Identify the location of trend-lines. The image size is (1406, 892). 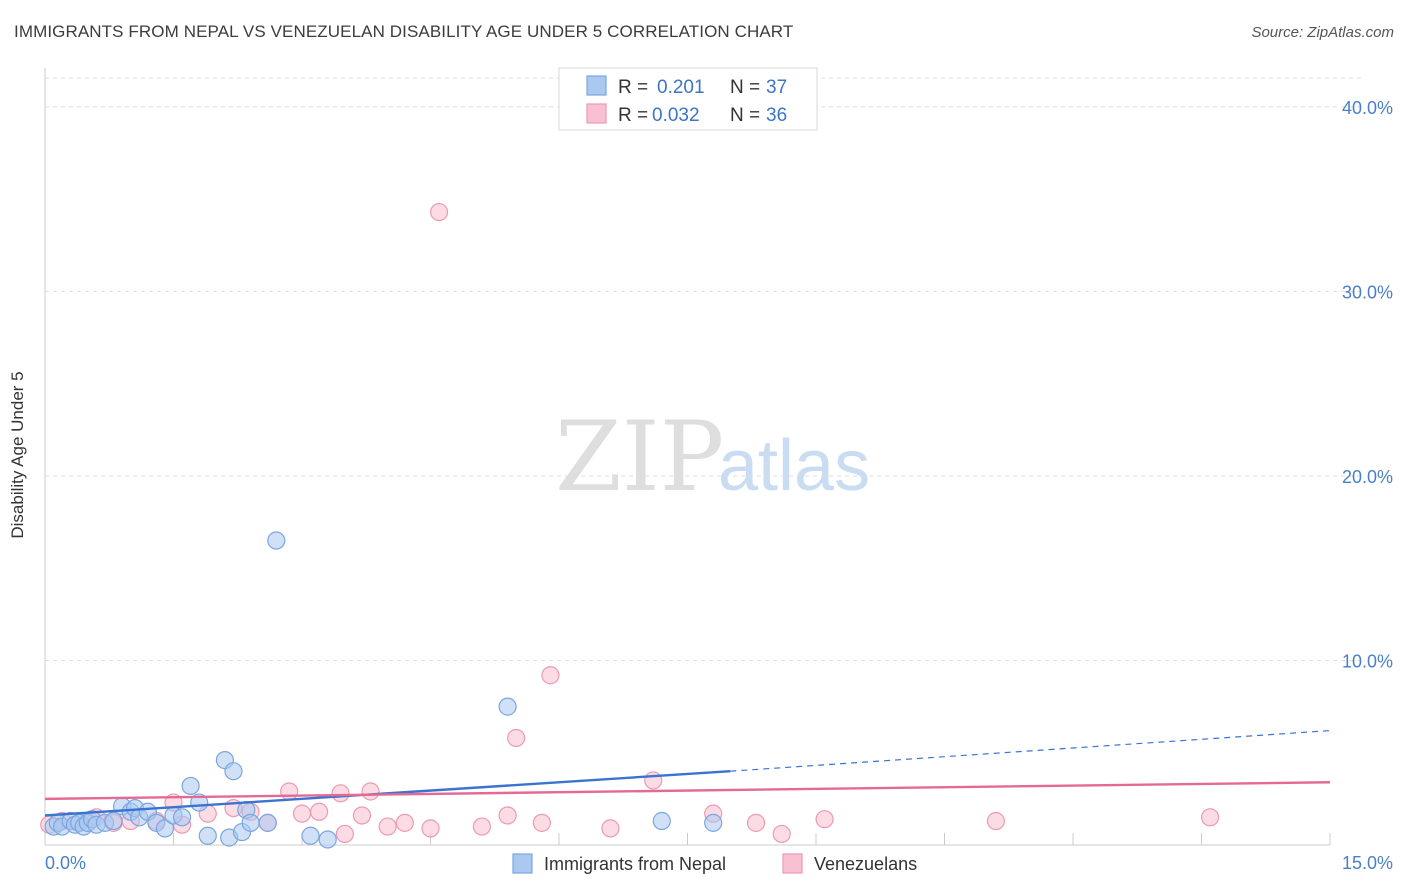
(687, 773).